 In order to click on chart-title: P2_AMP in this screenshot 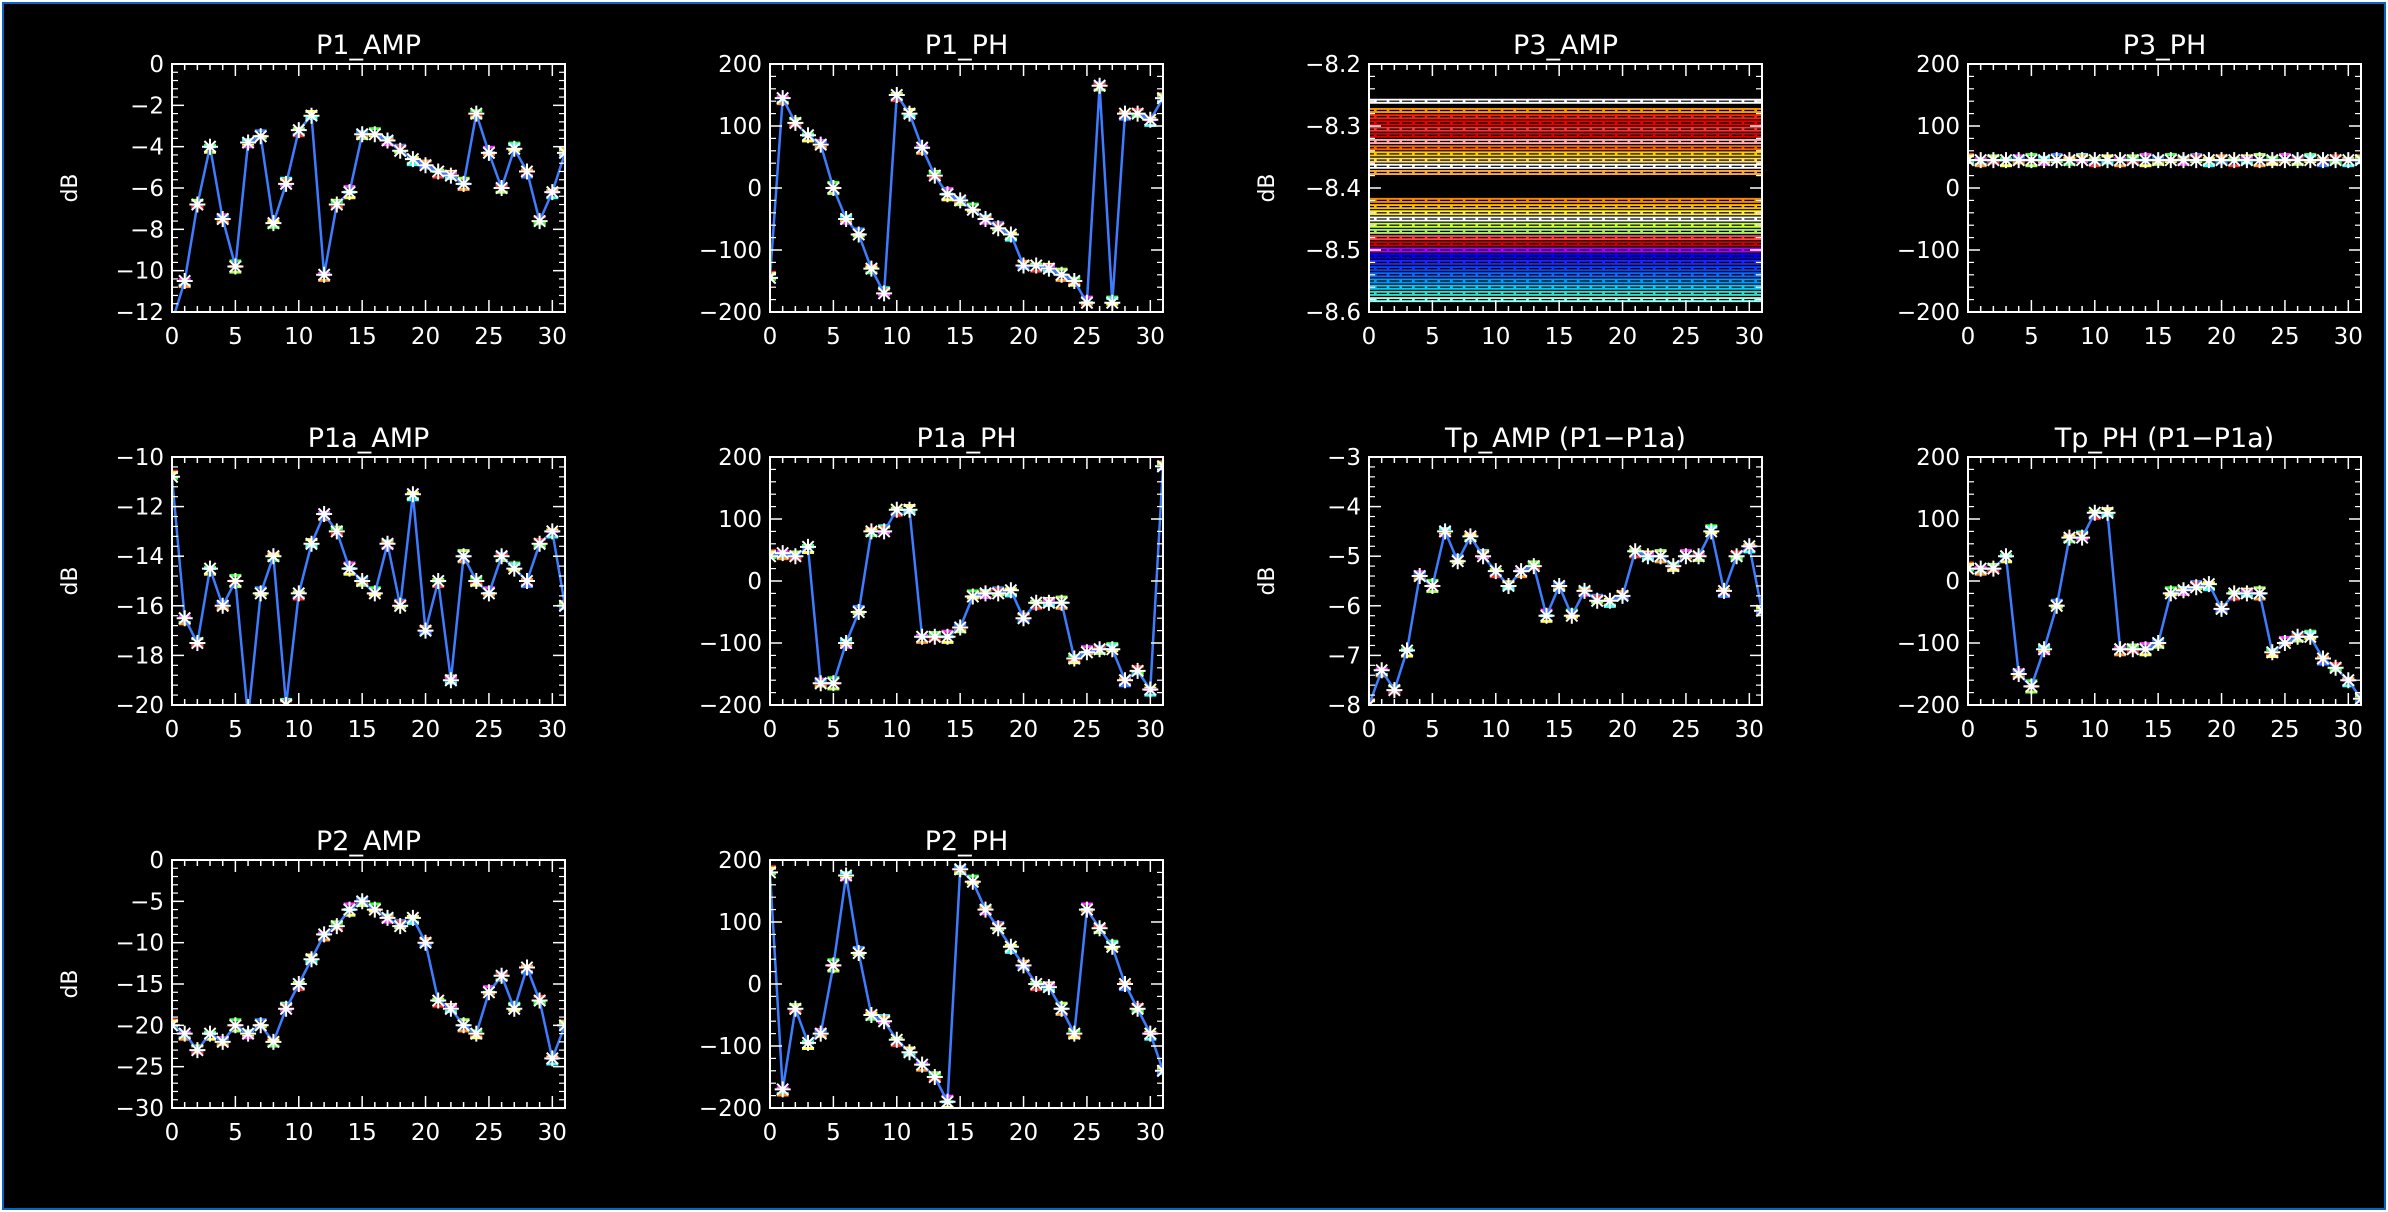, I will do `click(368, 841)`.